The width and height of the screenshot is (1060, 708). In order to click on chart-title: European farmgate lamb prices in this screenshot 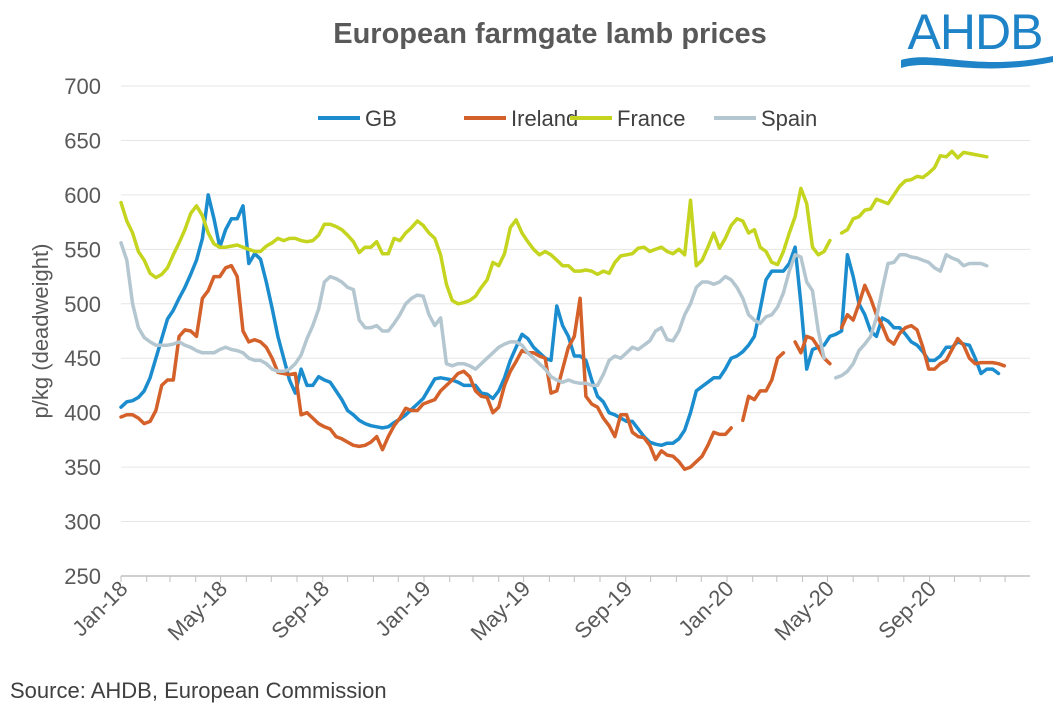, I will do `click(550, 34)`.